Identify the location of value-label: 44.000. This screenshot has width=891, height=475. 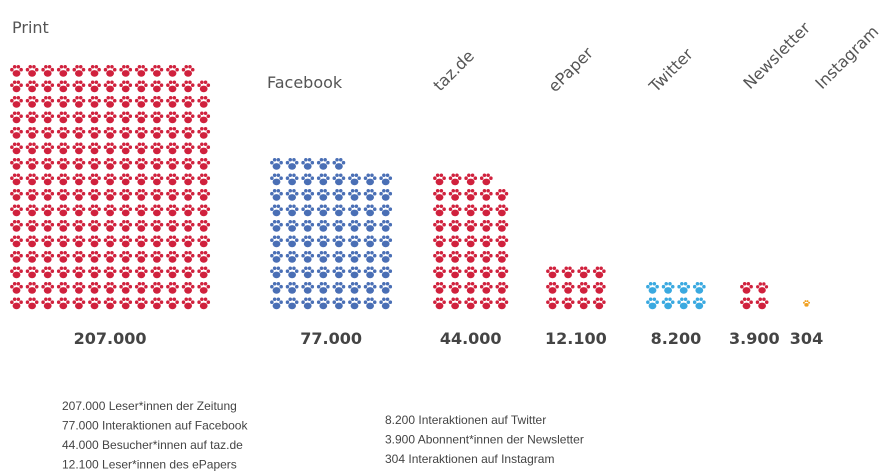
(471, 338).